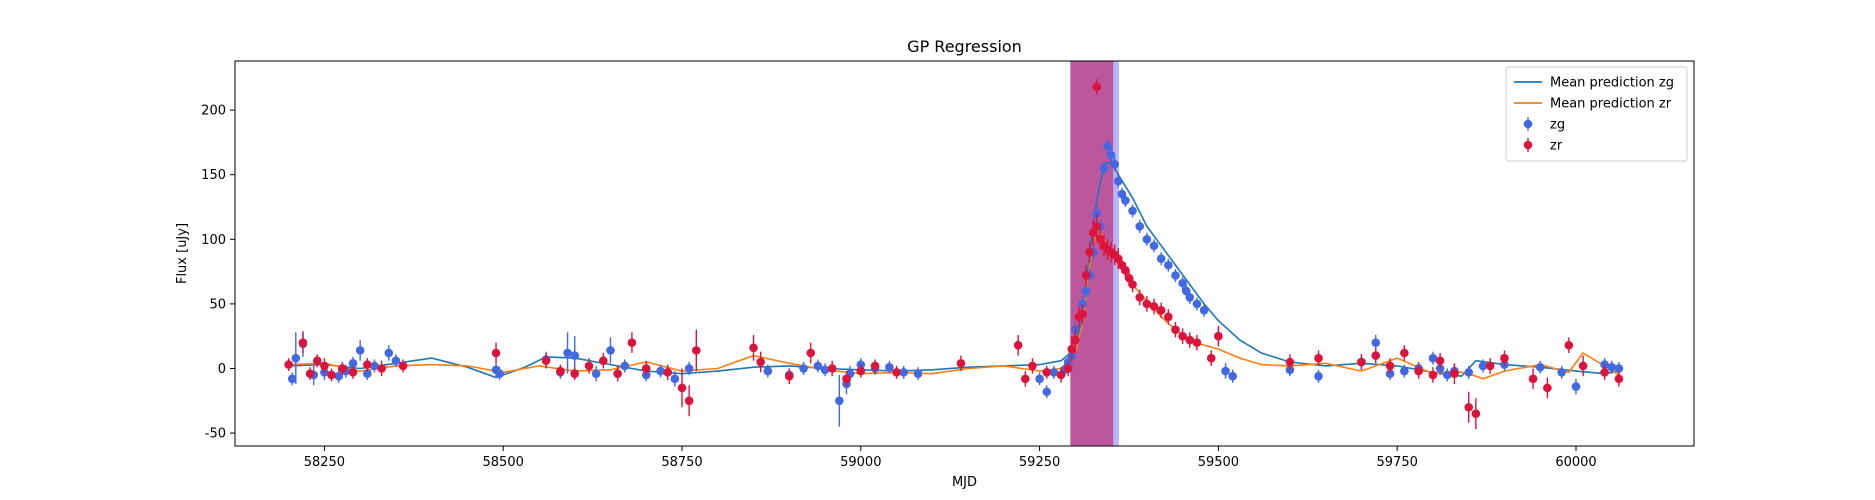  Describe the element at coordinates (213, 111) in the screenshot. I see `y-tick-label: 200` at that location.